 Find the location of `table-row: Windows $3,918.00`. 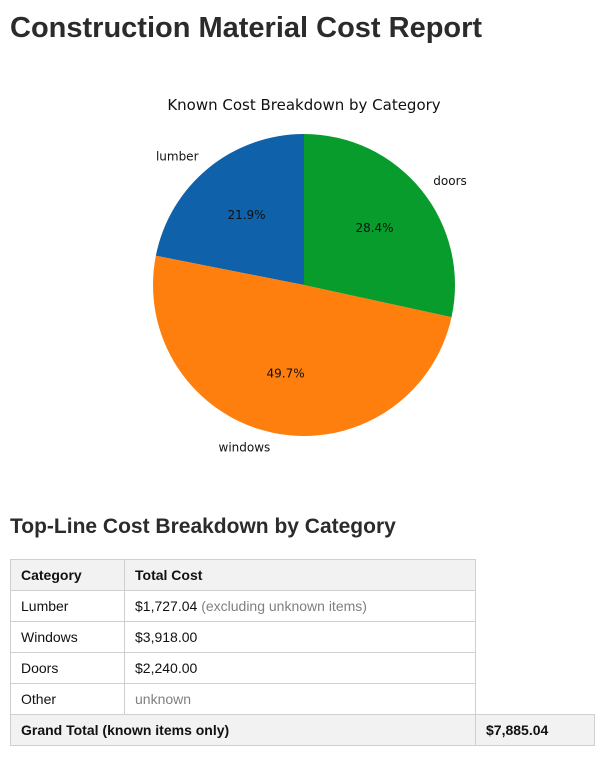

table-row: Windows $3,918.00 is located at coordinates (302, 637).